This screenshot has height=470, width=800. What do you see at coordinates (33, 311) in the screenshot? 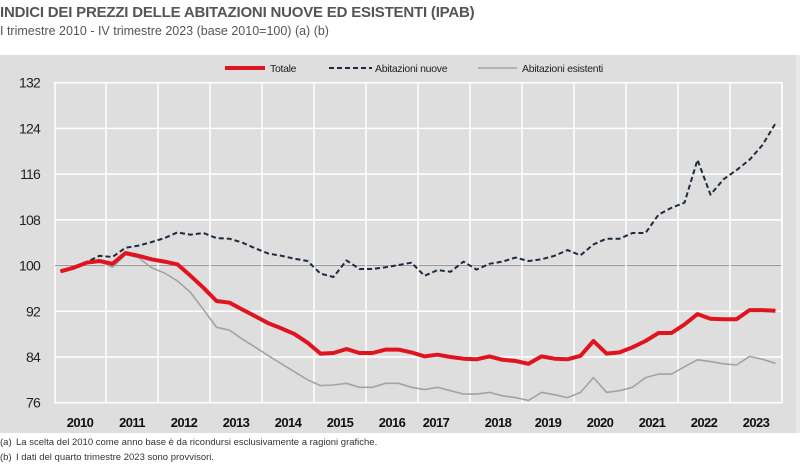
I see `y-tick-label: 92` at bounding box center [33, 311].